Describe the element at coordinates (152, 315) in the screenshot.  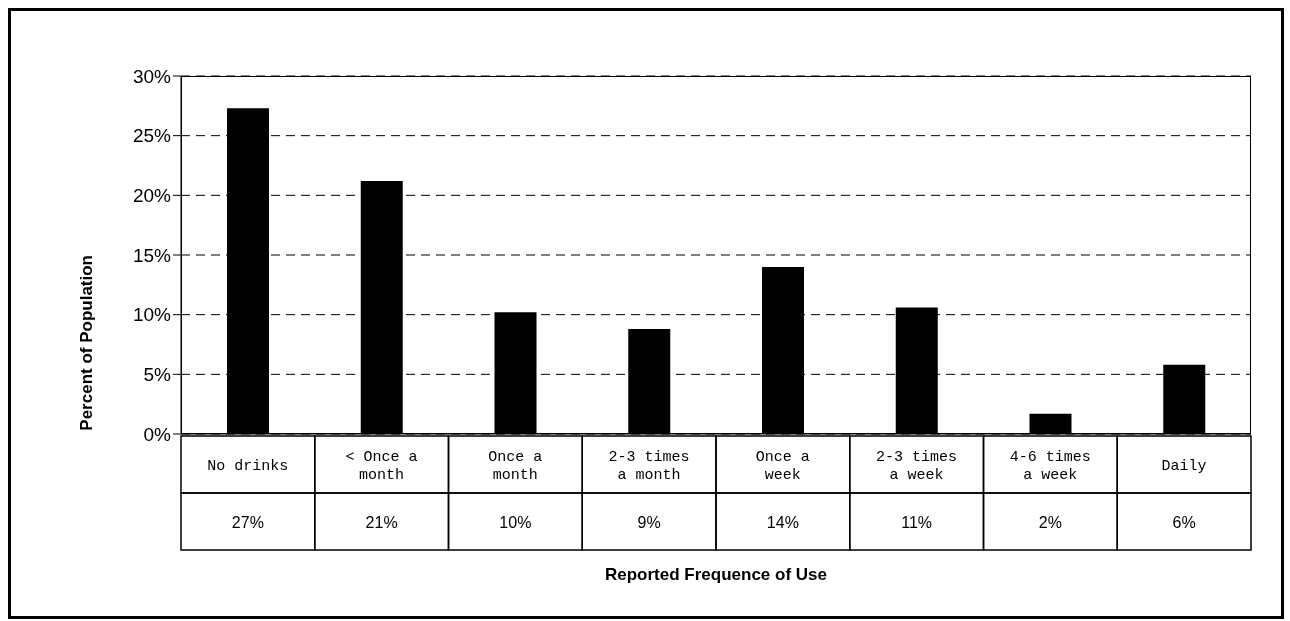
I see `y-tick-label: 10%` at that location.